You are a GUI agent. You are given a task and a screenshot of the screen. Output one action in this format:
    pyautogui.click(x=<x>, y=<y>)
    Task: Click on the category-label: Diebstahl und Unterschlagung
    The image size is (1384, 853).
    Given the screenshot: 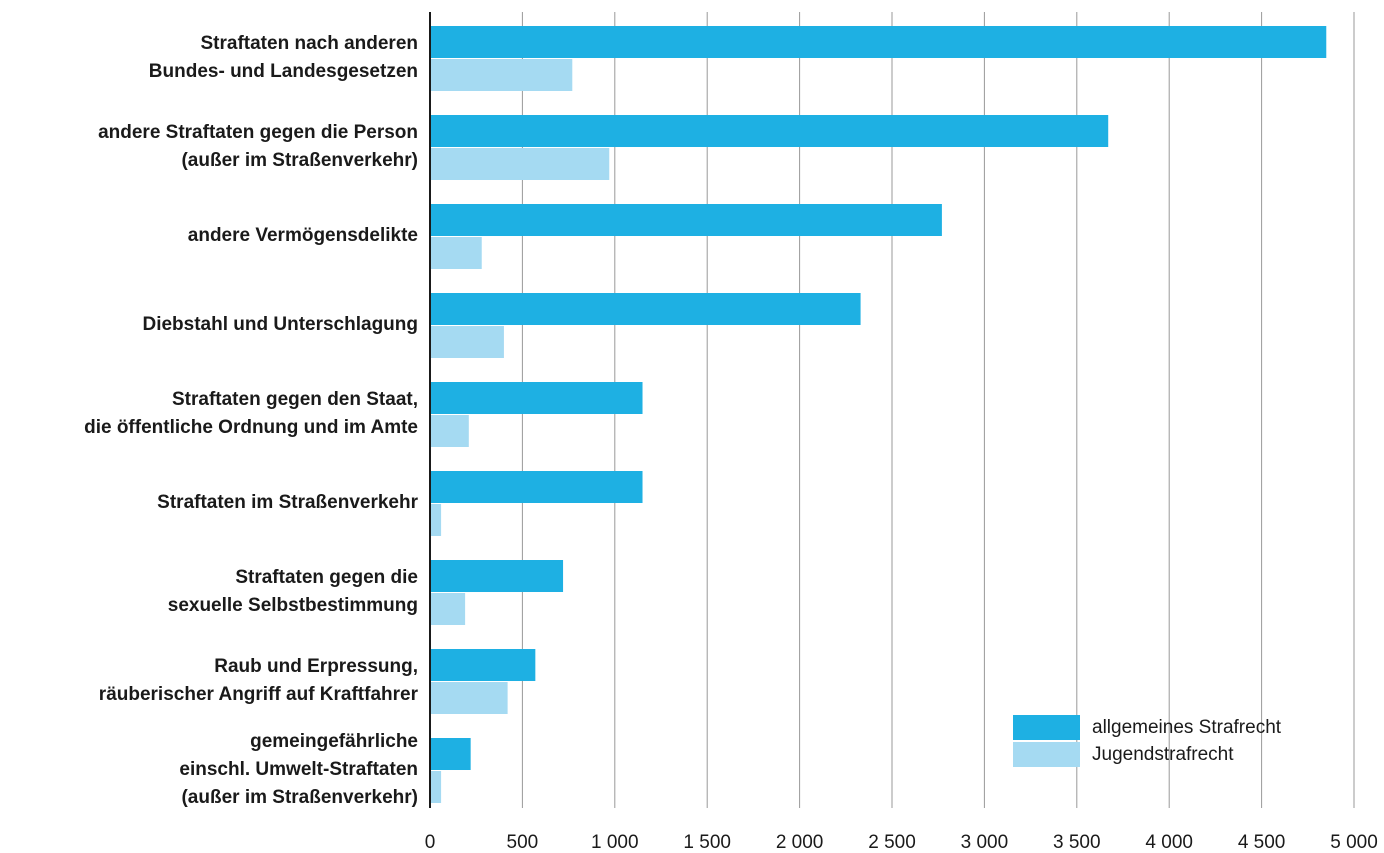 What is the action you would take?
    pyautogui.click(x=280, y=324)
    